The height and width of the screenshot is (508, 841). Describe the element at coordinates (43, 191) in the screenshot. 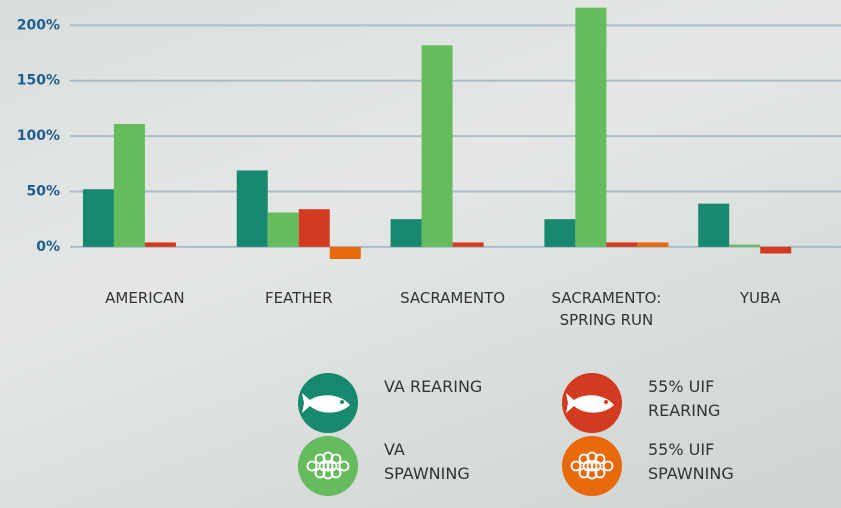

I see `y-tick-label: 50%` at that location.